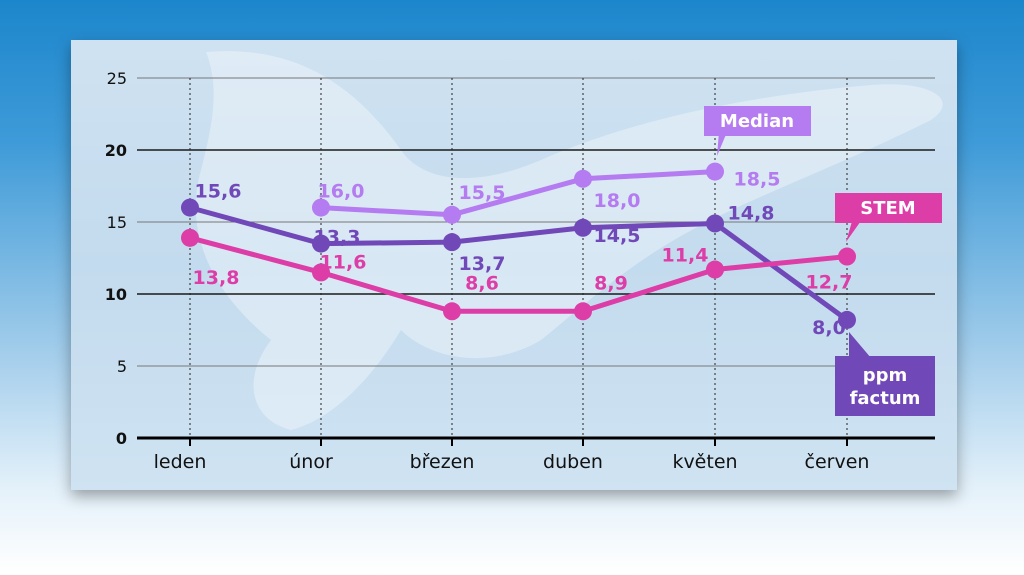  What do you see at coordinates (121, 438) in the screenshot?
I see `y-tick-label: 0` at bounding box center [121, 438].